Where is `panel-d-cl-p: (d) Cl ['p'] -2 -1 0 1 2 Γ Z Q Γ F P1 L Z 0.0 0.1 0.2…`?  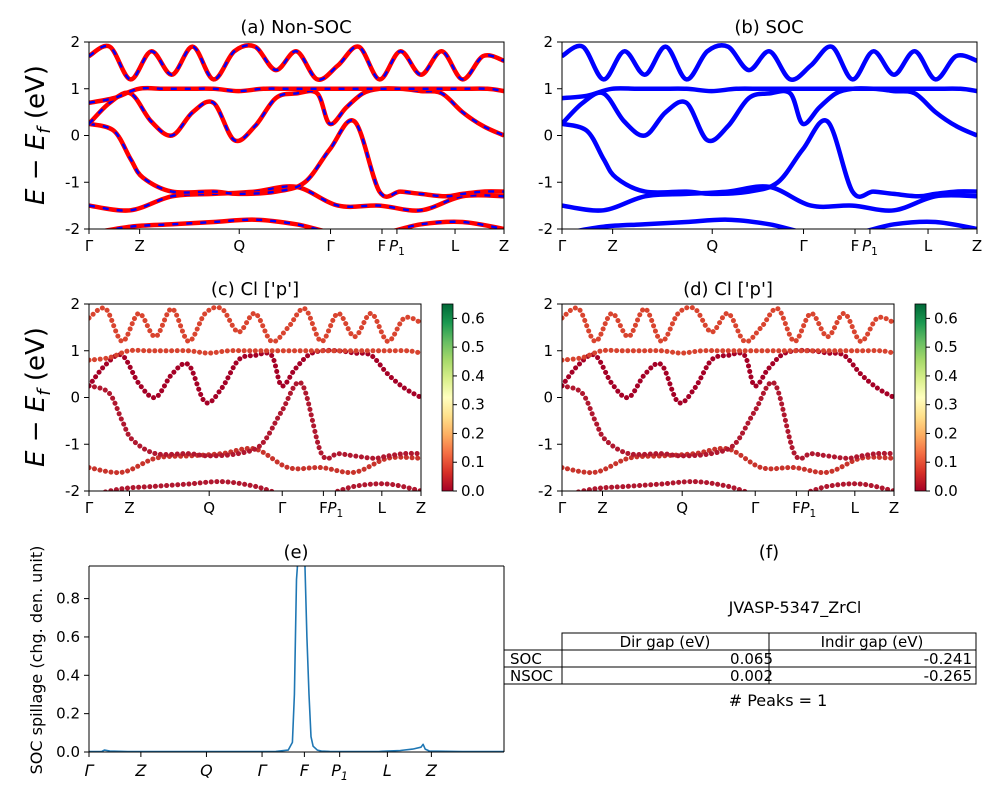
panel-d-cl-p: (d) Cl ['p'] -2 -1 0 1 2 Γ Z Q Γ F P1 L Z 0.0 0.1 0.2… is located at coordinates (748, 399).